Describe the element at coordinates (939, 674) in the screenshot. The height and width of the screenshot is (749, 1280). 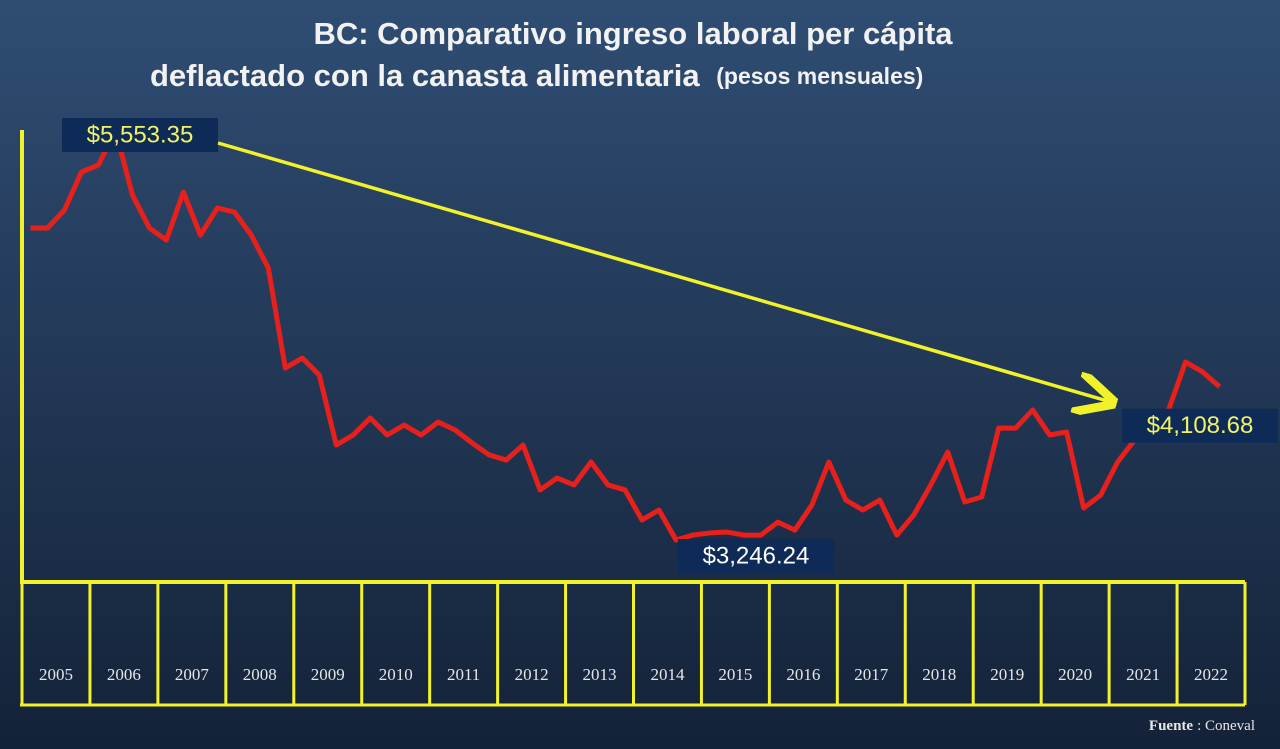
I see `x-tick-label: 2018` at that location.